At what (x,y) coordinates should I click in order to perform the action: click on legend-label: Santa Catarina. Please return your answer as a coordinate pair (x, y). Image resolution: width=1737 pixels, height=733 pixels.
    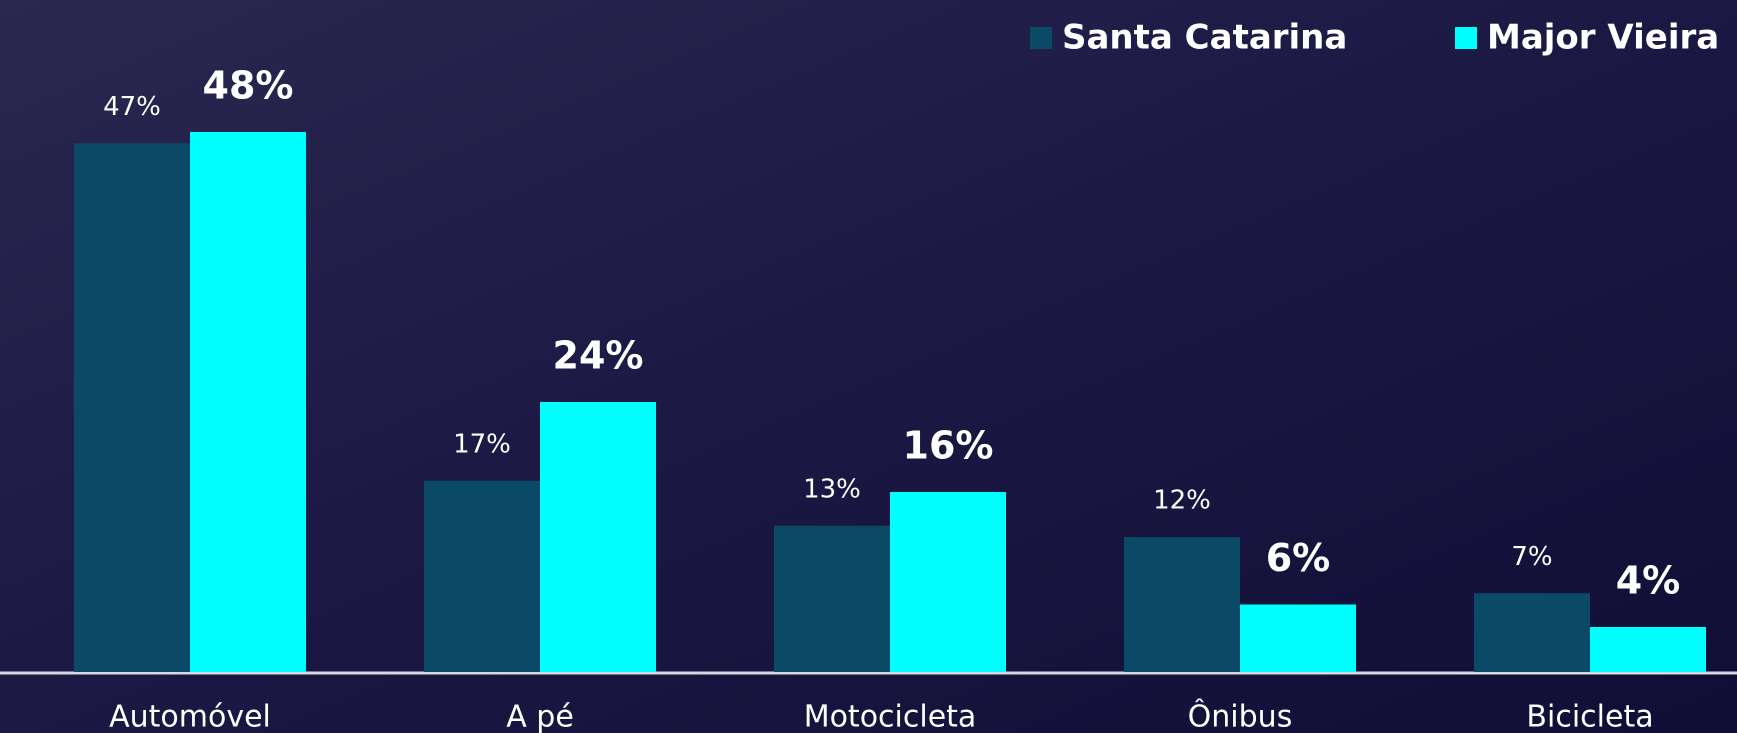
    Looking at the image, I should click on (1204, 38).